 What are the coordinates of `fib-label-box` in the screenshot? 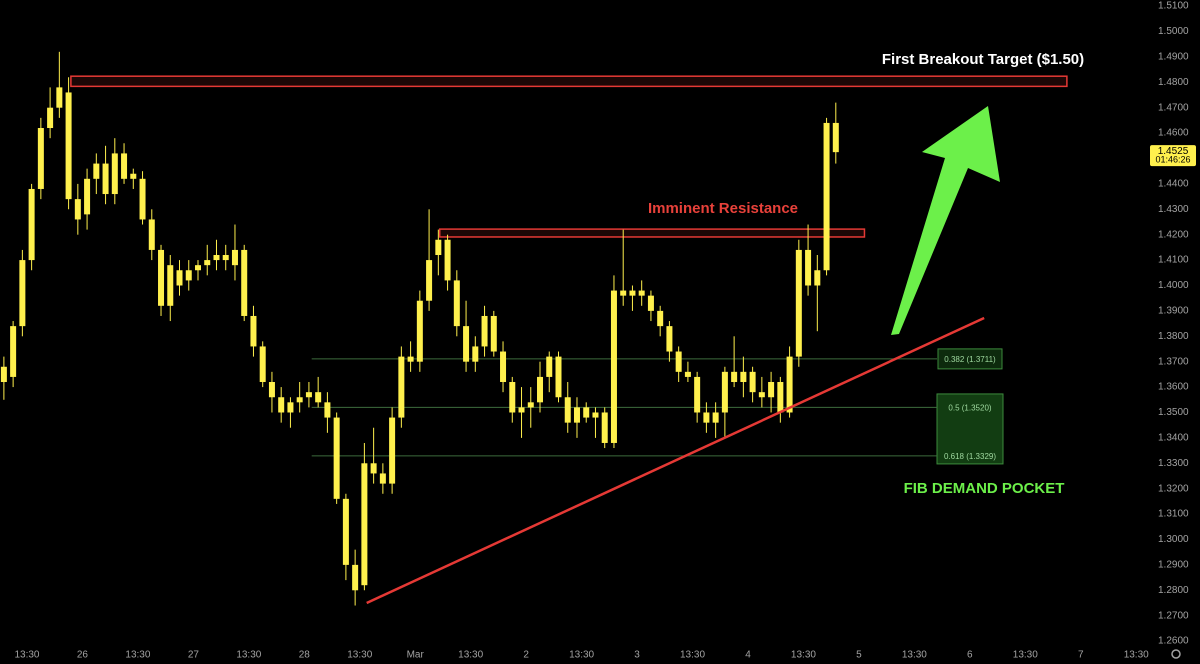 It's located at (970, 359).